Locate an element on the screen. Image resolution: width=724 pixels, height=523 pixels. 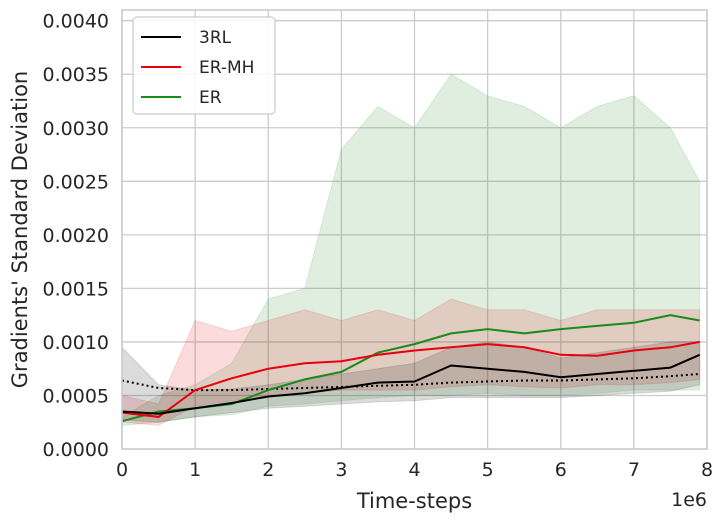
x-tick-label: 4 is located at coordinates (414, 470).